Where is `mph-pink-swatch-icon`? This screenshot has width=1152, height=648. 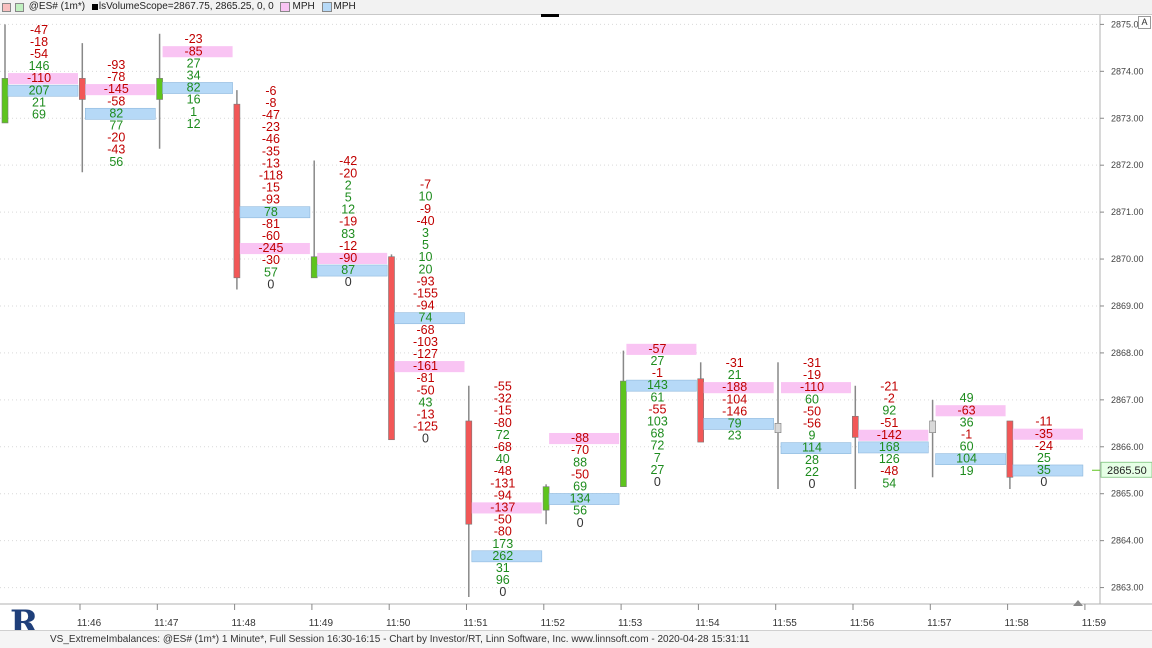 mph-pink-swatch-icon is located at coordinates (285, 7).